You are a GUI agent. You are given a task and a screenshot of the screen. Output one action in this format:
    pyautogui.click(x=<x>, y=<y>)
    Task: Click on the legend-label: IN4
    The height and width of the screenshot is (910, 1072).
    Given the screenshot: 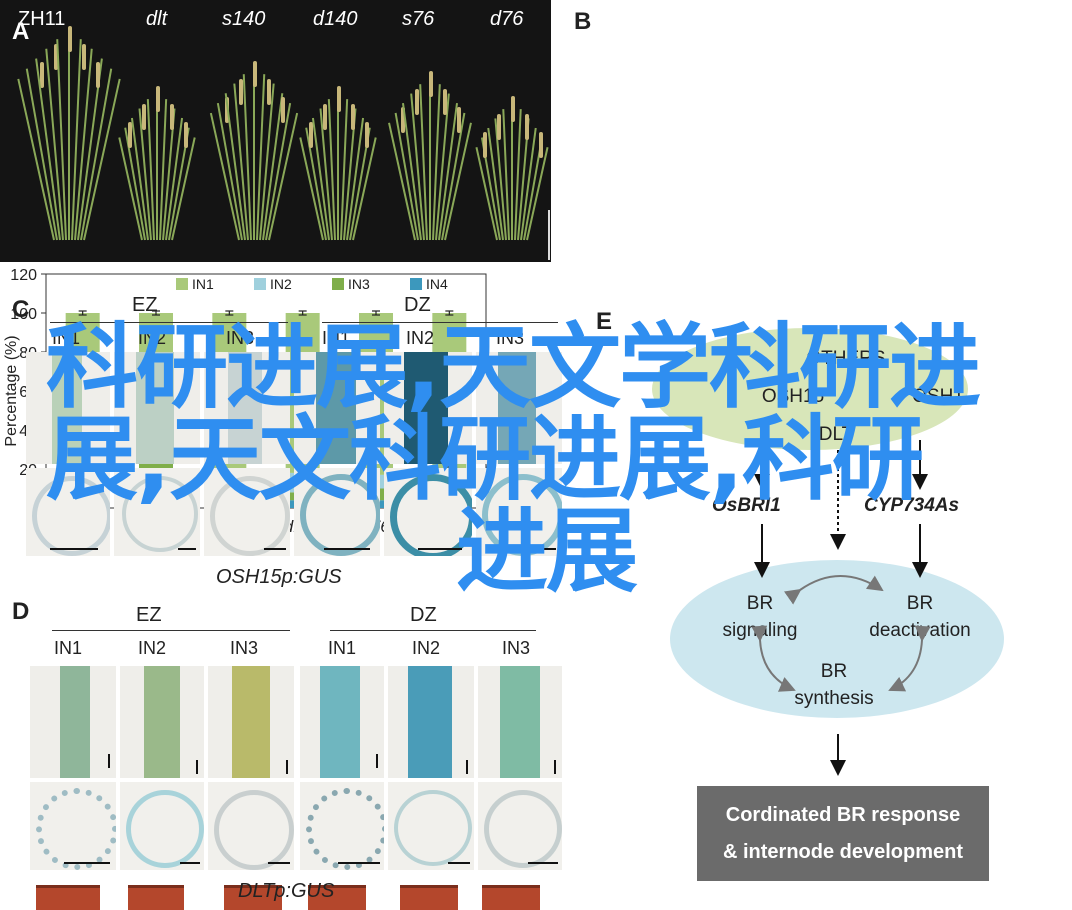 What is the action you would take?
    pyautogui.click(x=437, y=284)
    